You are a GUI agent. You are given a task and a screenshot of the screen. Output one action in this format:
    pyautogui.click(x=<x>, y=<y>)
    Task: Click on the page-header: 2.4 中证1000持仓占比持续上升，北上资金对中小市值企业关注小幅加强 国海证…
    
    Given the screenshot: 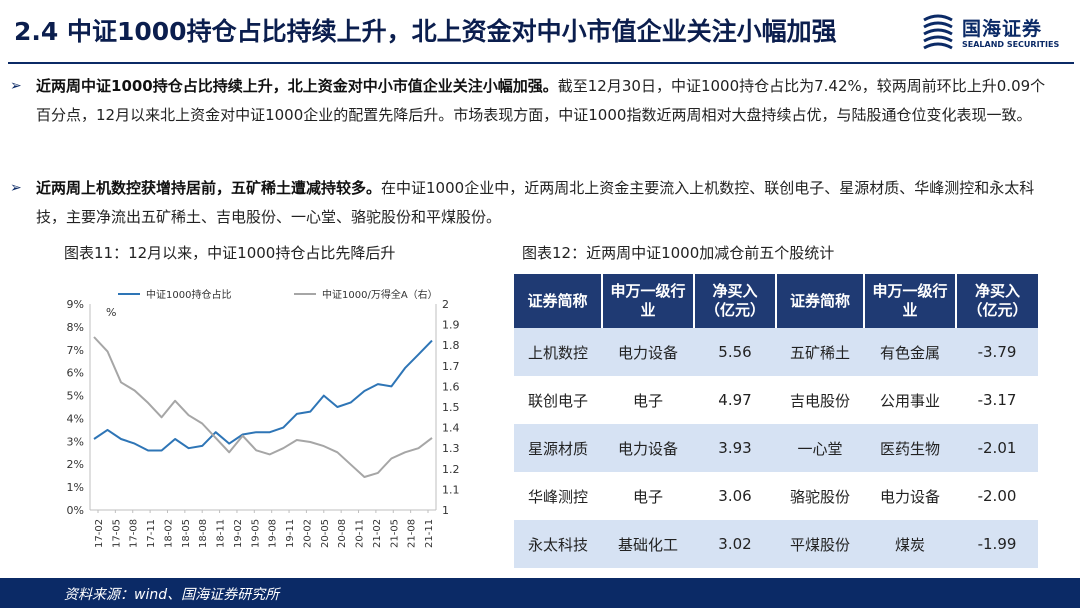 What is the action you would take?
    pyautogui.click(x=540, y=31)
    